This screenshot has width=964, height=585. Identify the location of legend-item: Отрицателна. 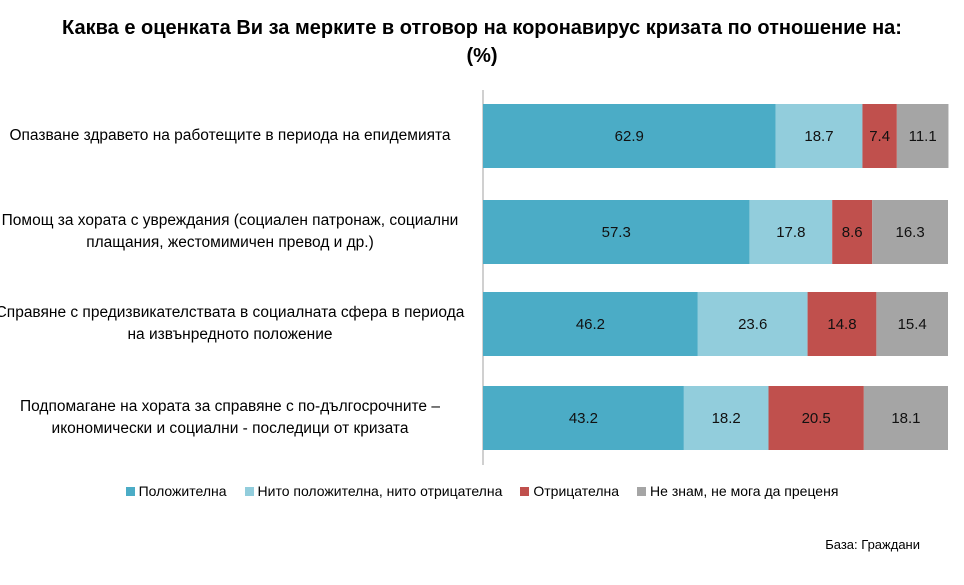
(569, 491).